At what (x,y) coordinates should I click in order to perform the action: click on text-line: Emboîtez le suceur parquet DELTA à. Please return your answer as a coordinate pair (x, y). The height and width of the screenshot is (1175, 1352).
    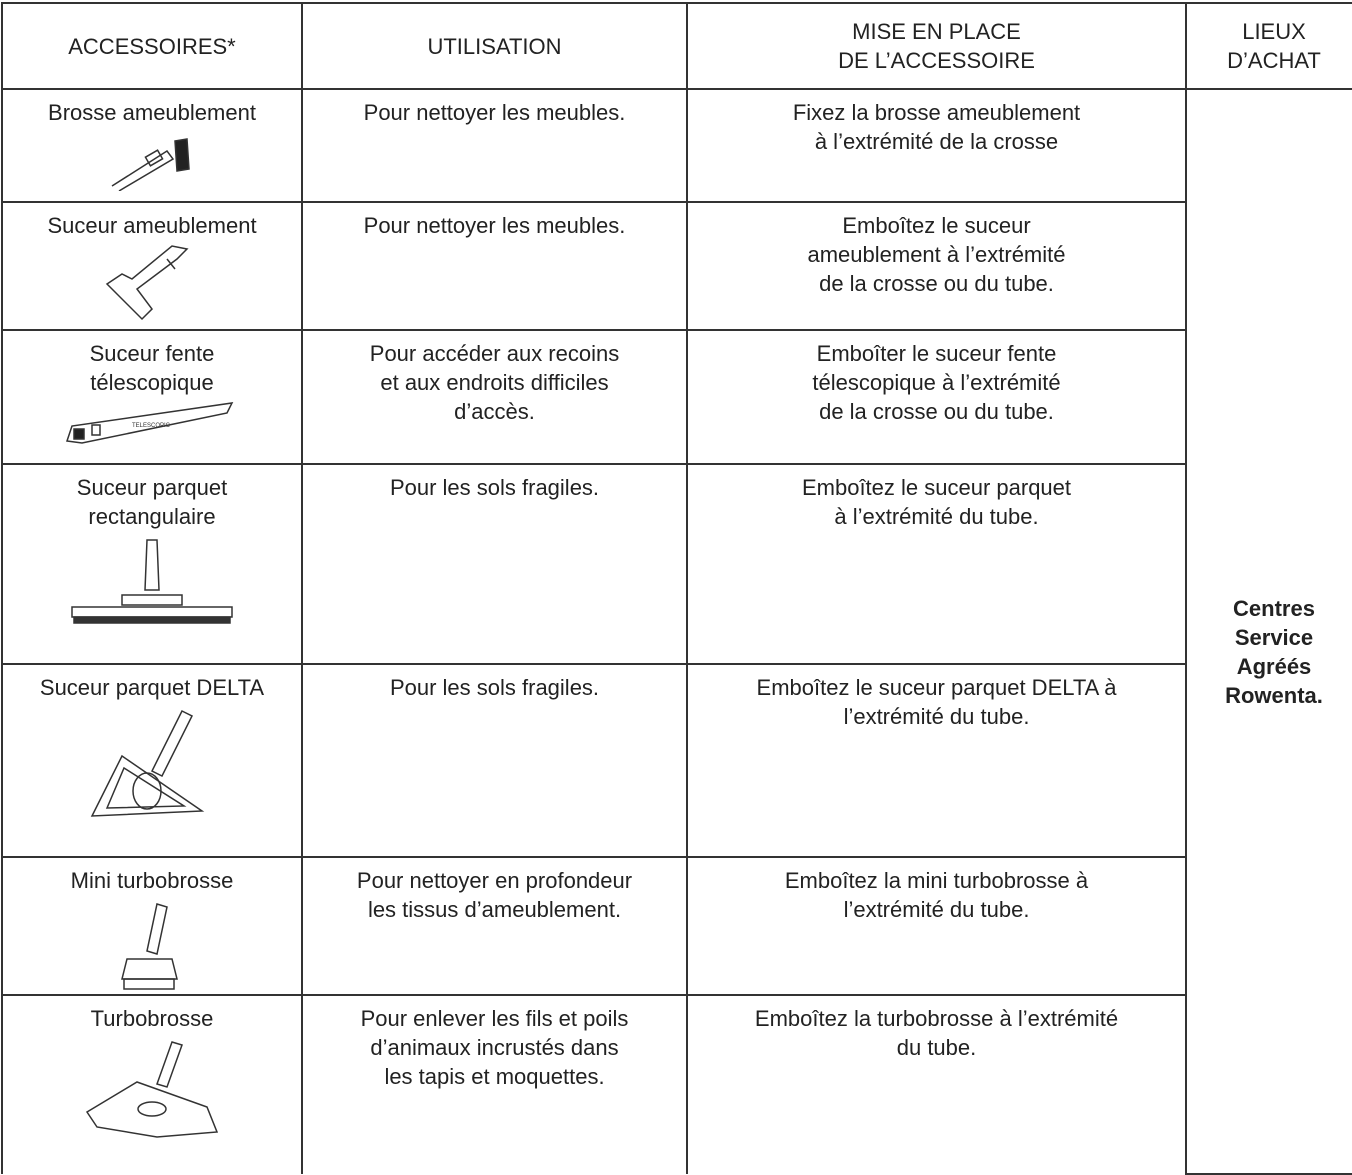
    Looking at the image, I should click on (936, 687).